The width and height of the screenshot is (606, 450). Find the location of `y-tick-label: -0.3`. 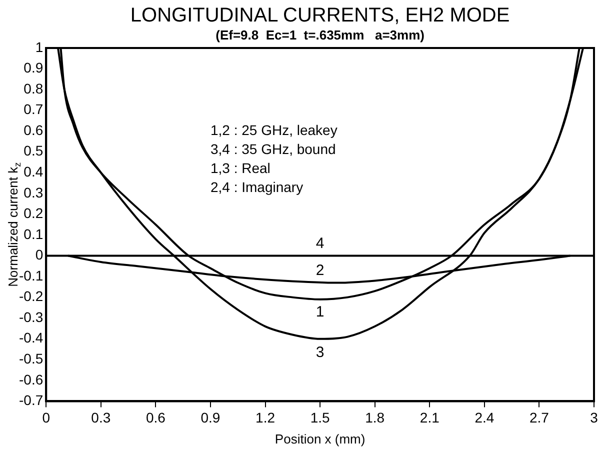

y-tick-label: -0.3 is located at coordinates (31, 316).